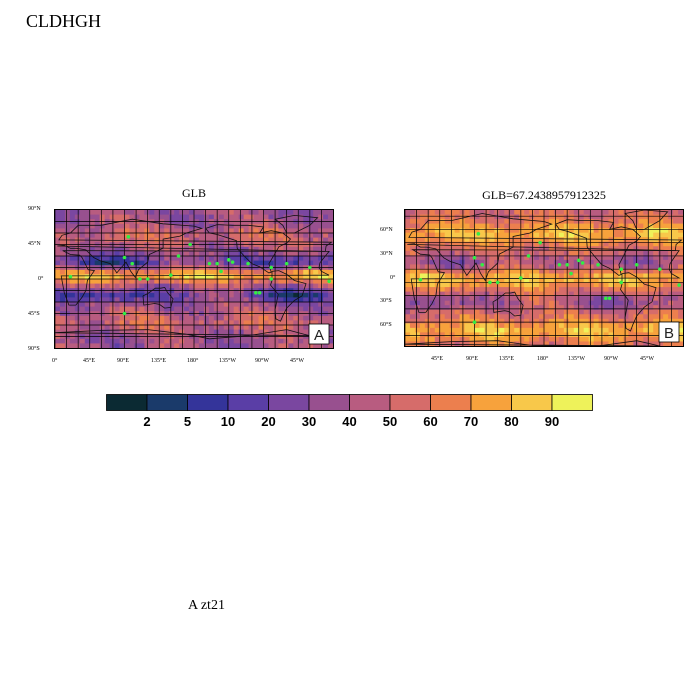 This screenshot has height=700, width=700. I want to click on colorbar-level-label: 80, so click(511, 421).